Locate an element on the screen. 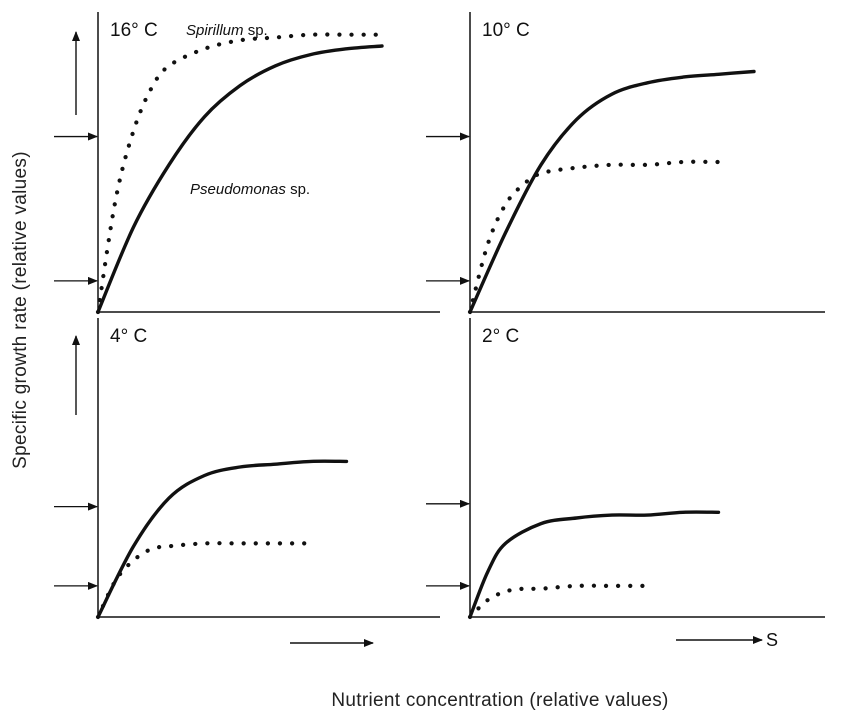 The image size is (845, 716). y-axis-title: Specific growth rate (relative values) is located at coordinates (20, 310).